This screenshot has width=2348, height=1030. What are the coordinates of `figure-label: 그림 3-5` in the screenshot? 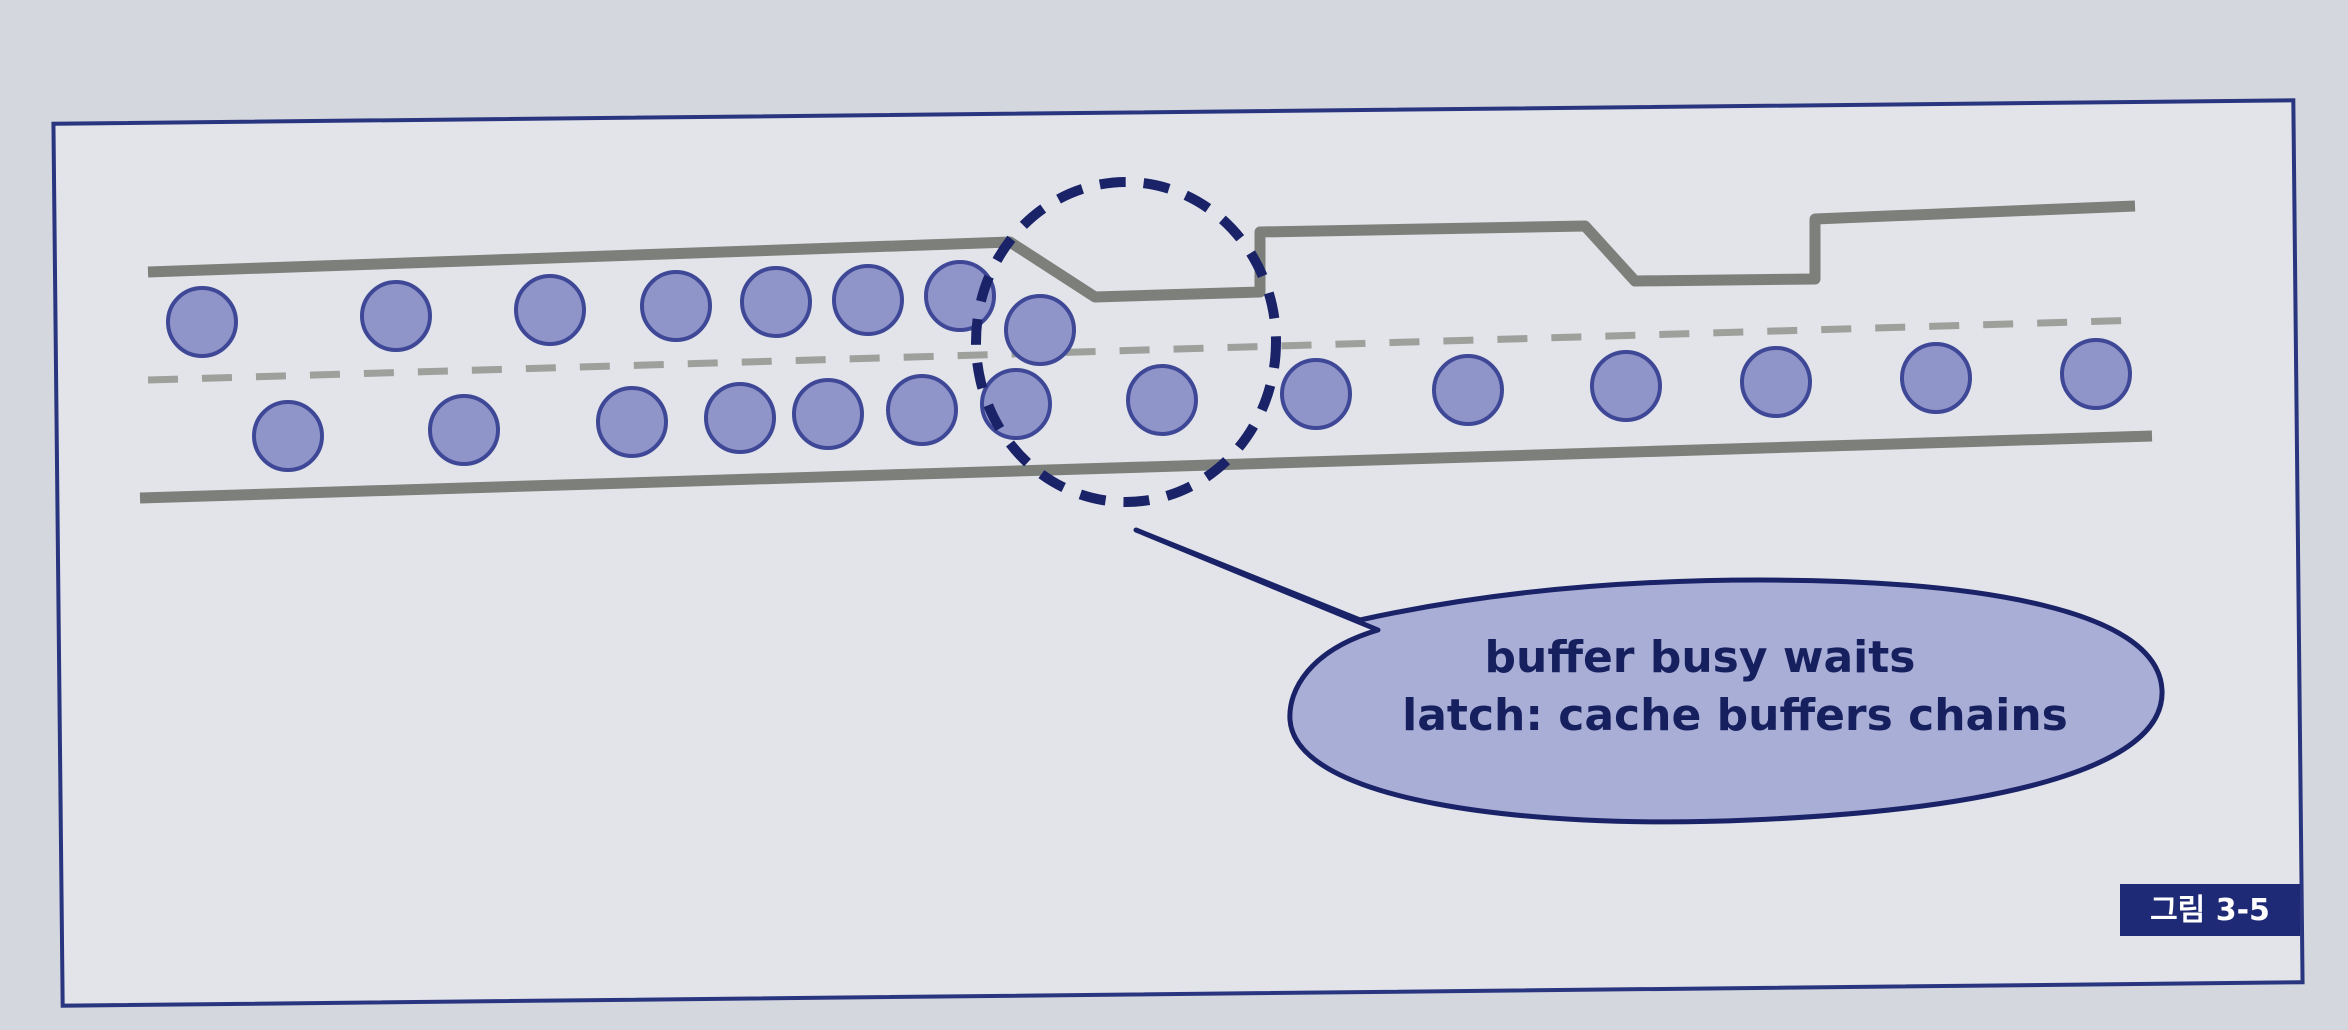 It's located at (2210, 910).